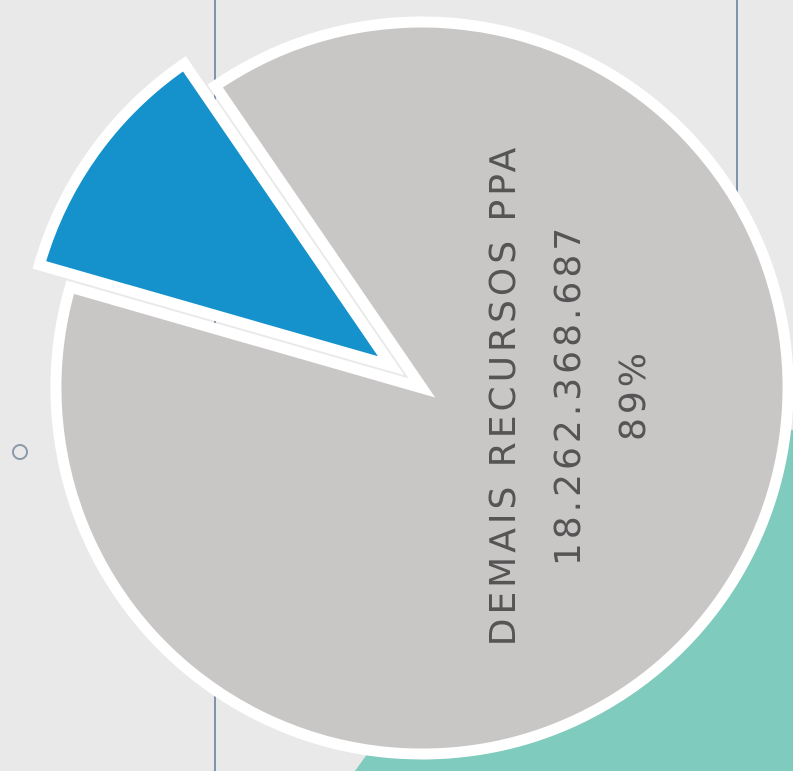 Image resolution: width=793 pixels, height=771 pixels. I want to click on bullet-circle, so click(20, 452).